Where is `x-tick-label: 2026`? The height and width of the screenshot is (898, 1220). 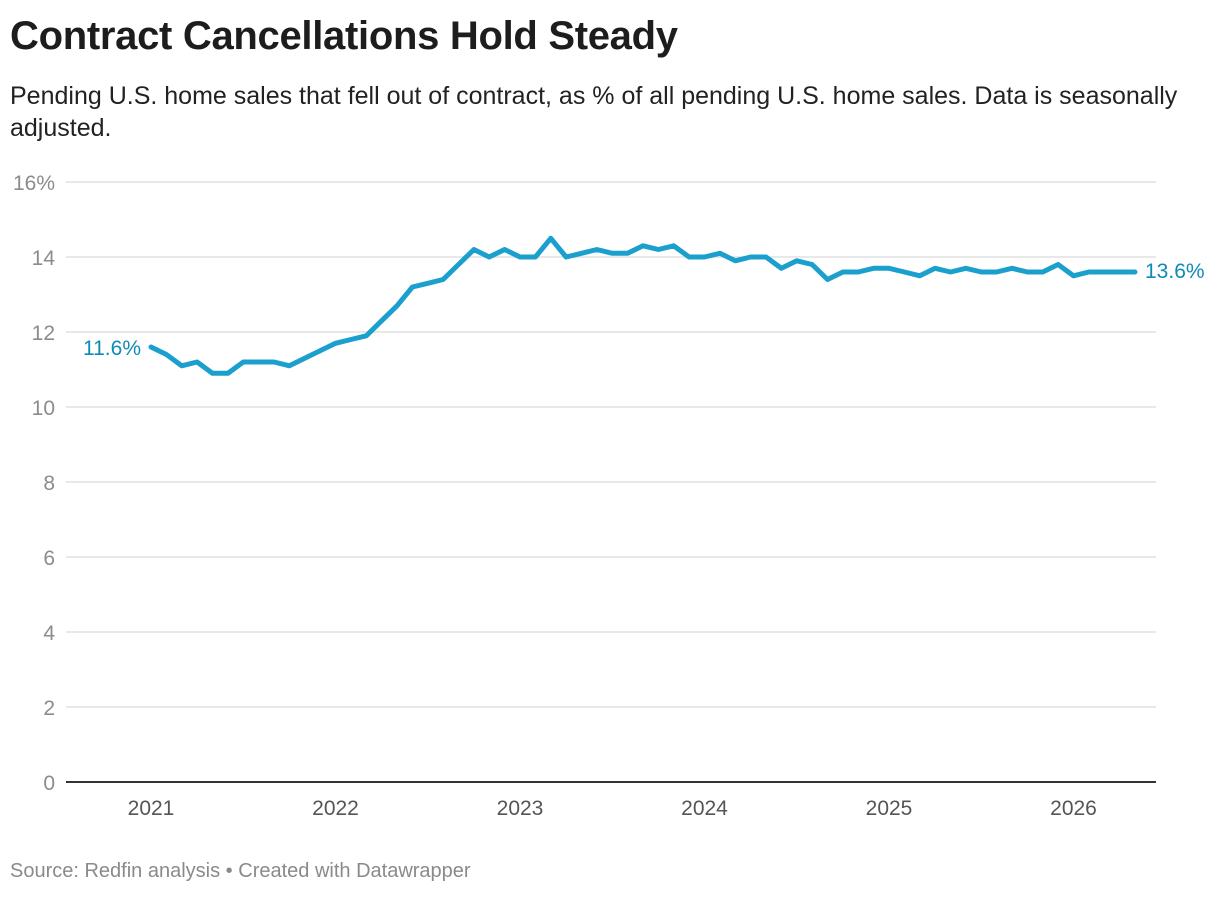
x-tick-label: 2026 is located at coordinates (1073, 808).